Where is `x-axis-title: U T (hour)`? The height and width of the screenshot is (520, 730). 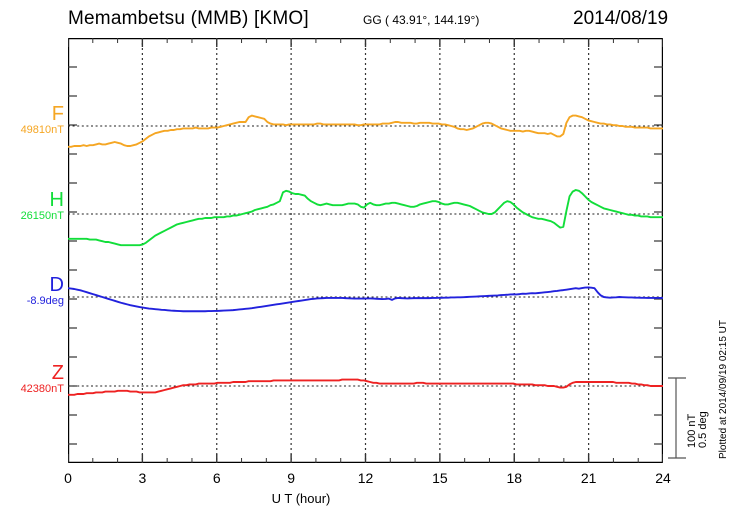
x-axis-title: U T (hour) is located at coordinates (365, 498).